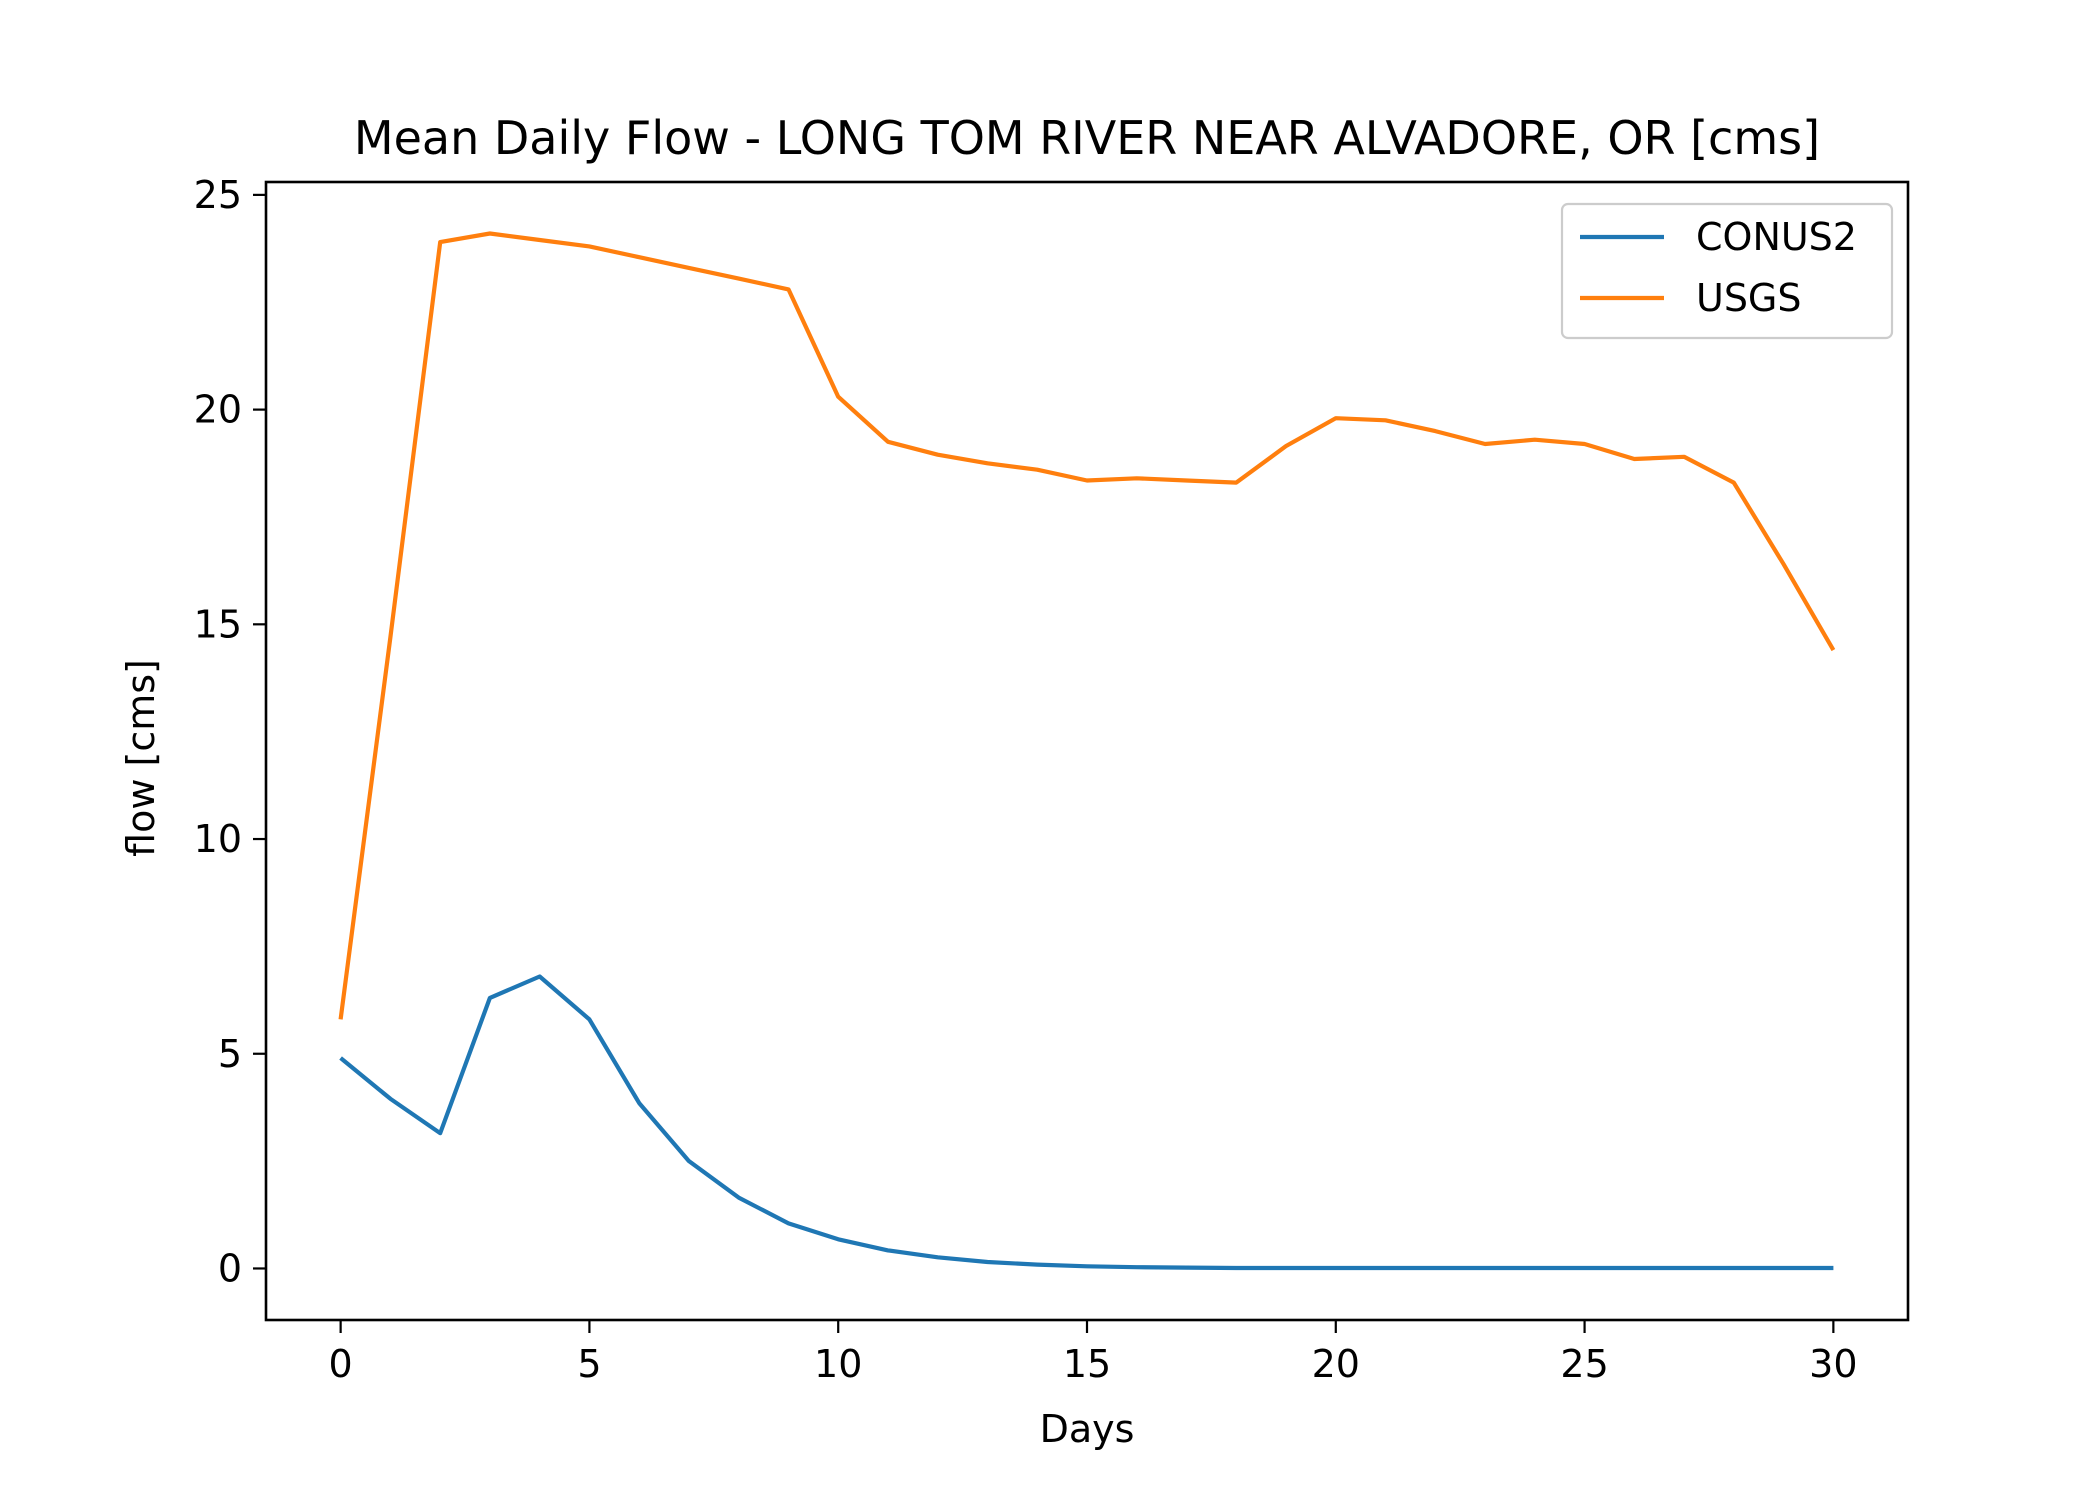 This screenshot has width=2100, height=1504. I want to click on x-tick-label: 15, so click(1087, 1364).